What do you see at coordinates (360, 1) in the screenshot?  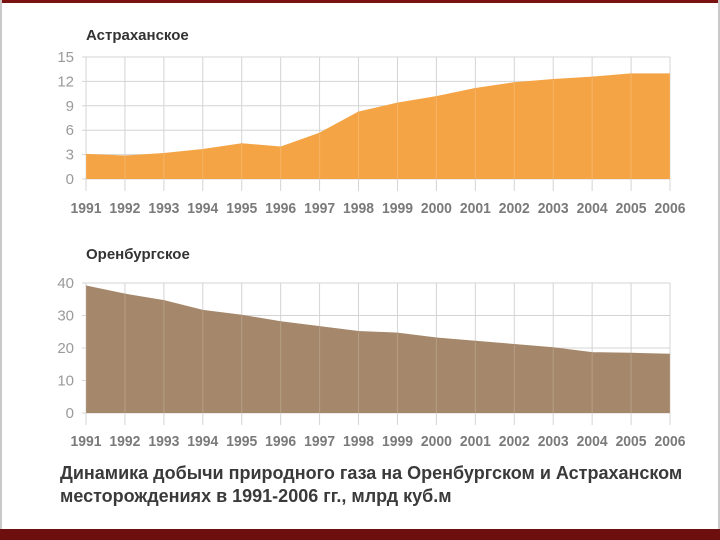 I see `top-border` at bounding box center [360, 1].